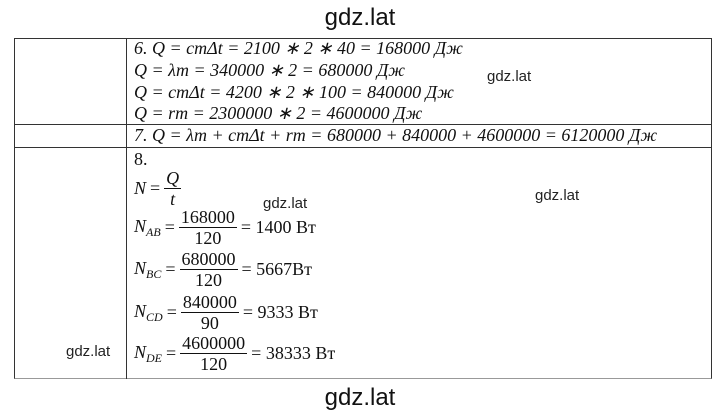  What do you see at coordinates (208, 259) in the screenshot?
I see `numerator: 680000` at bounding box center [208, 259].